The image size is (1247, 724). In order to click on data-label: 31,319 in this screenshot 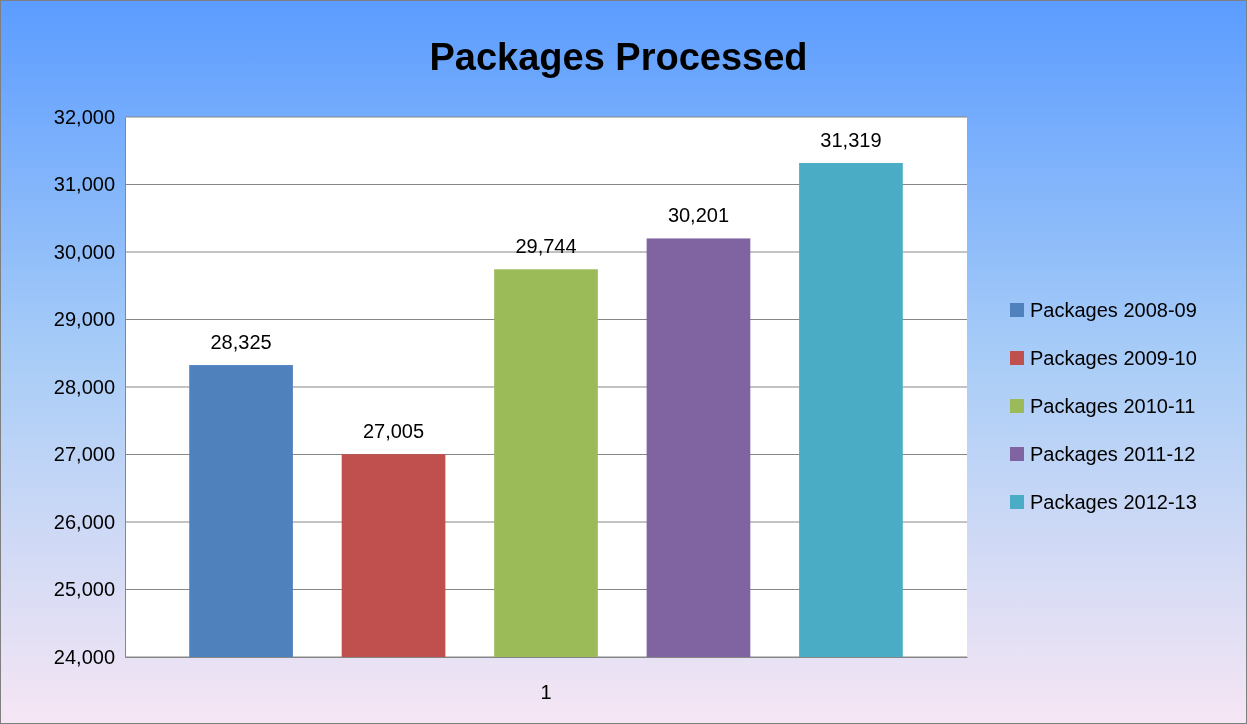, I will do `click(851, 139)`.